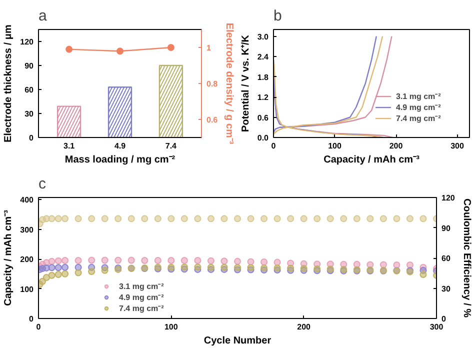 This screenshot has height=349, width=474. Describe the element at coordinates (466, 258) in the screenshot. I see `y2-axis-title: Coulombic Efficiency / %` at that location.